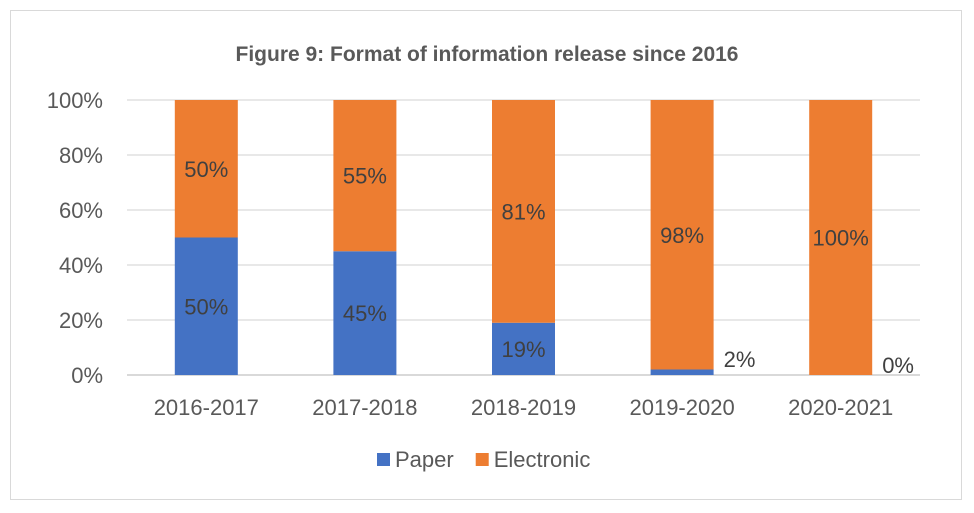  What do you see at coordinates (840, 407) in the screenshot?
I see `x-tick-label: 2020-2021` at bounding box center [840, 407].